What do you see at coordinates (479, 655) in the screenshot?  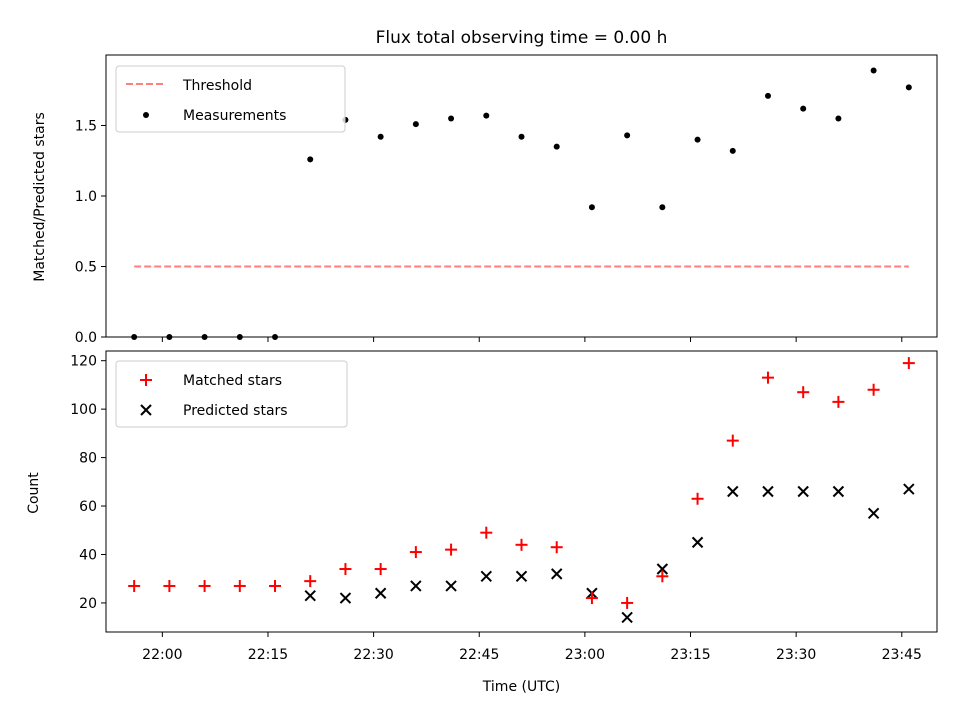 I see `x-tick-label: 22:45` at bounding box center [479, 655].